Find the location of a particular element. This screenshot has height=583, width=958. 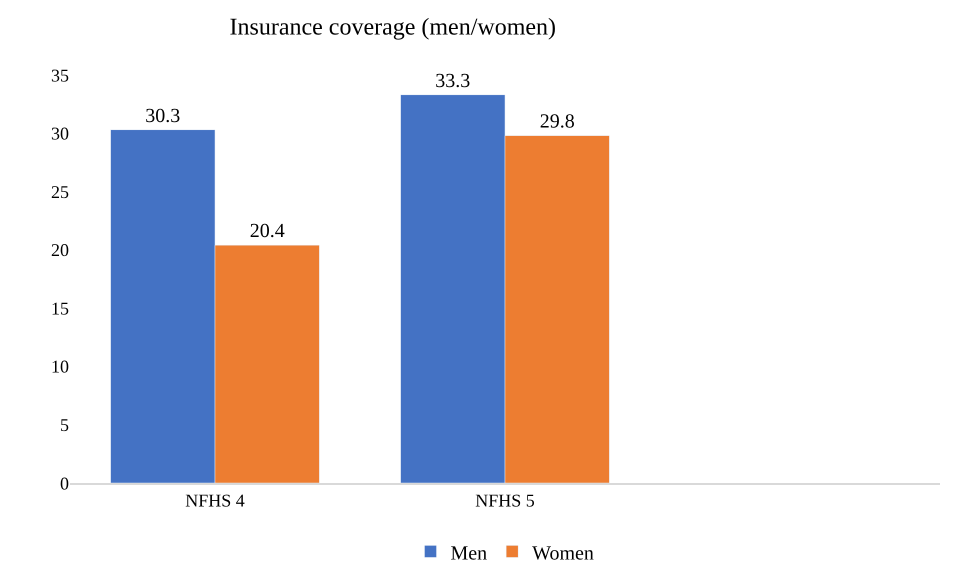

x-tick-label: NFHS 4 is located at coordinates (215, 500).